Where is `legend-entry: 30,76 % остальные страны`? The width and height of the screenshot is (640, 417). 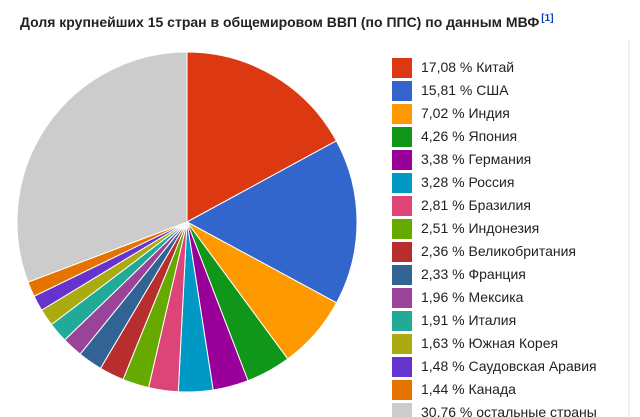
legend-entry: 30,76 % остальные страны is located at coordinates (509, 410).